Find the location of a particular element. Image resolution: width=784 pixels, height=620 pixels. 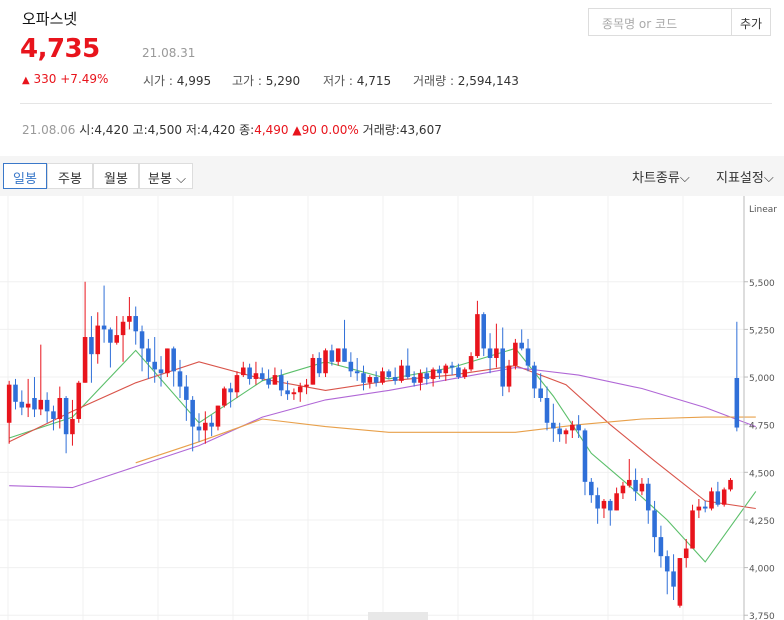

tab-weekly: 주봉 is located at coordinates (70, 176).